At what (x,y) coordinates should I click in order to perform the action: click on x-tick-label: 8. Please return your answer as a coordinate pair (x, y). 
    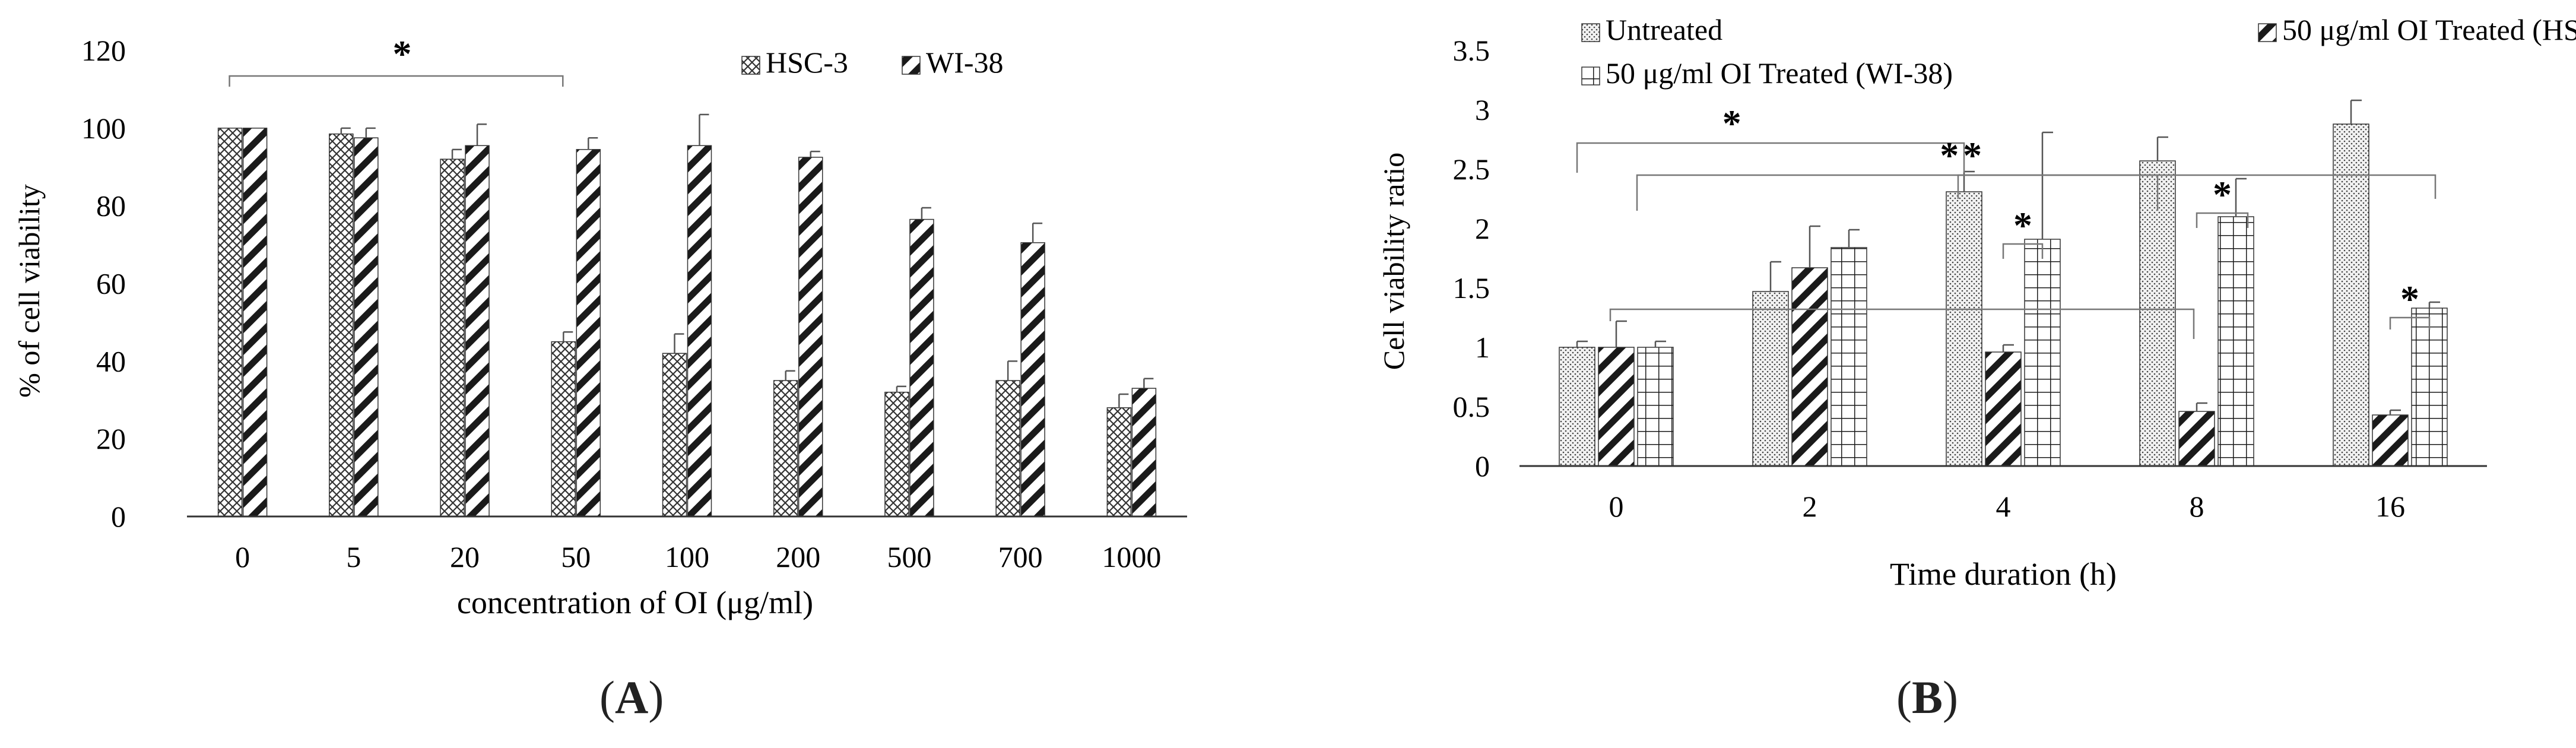
    Looking at the image, I should click on (2197, 507).